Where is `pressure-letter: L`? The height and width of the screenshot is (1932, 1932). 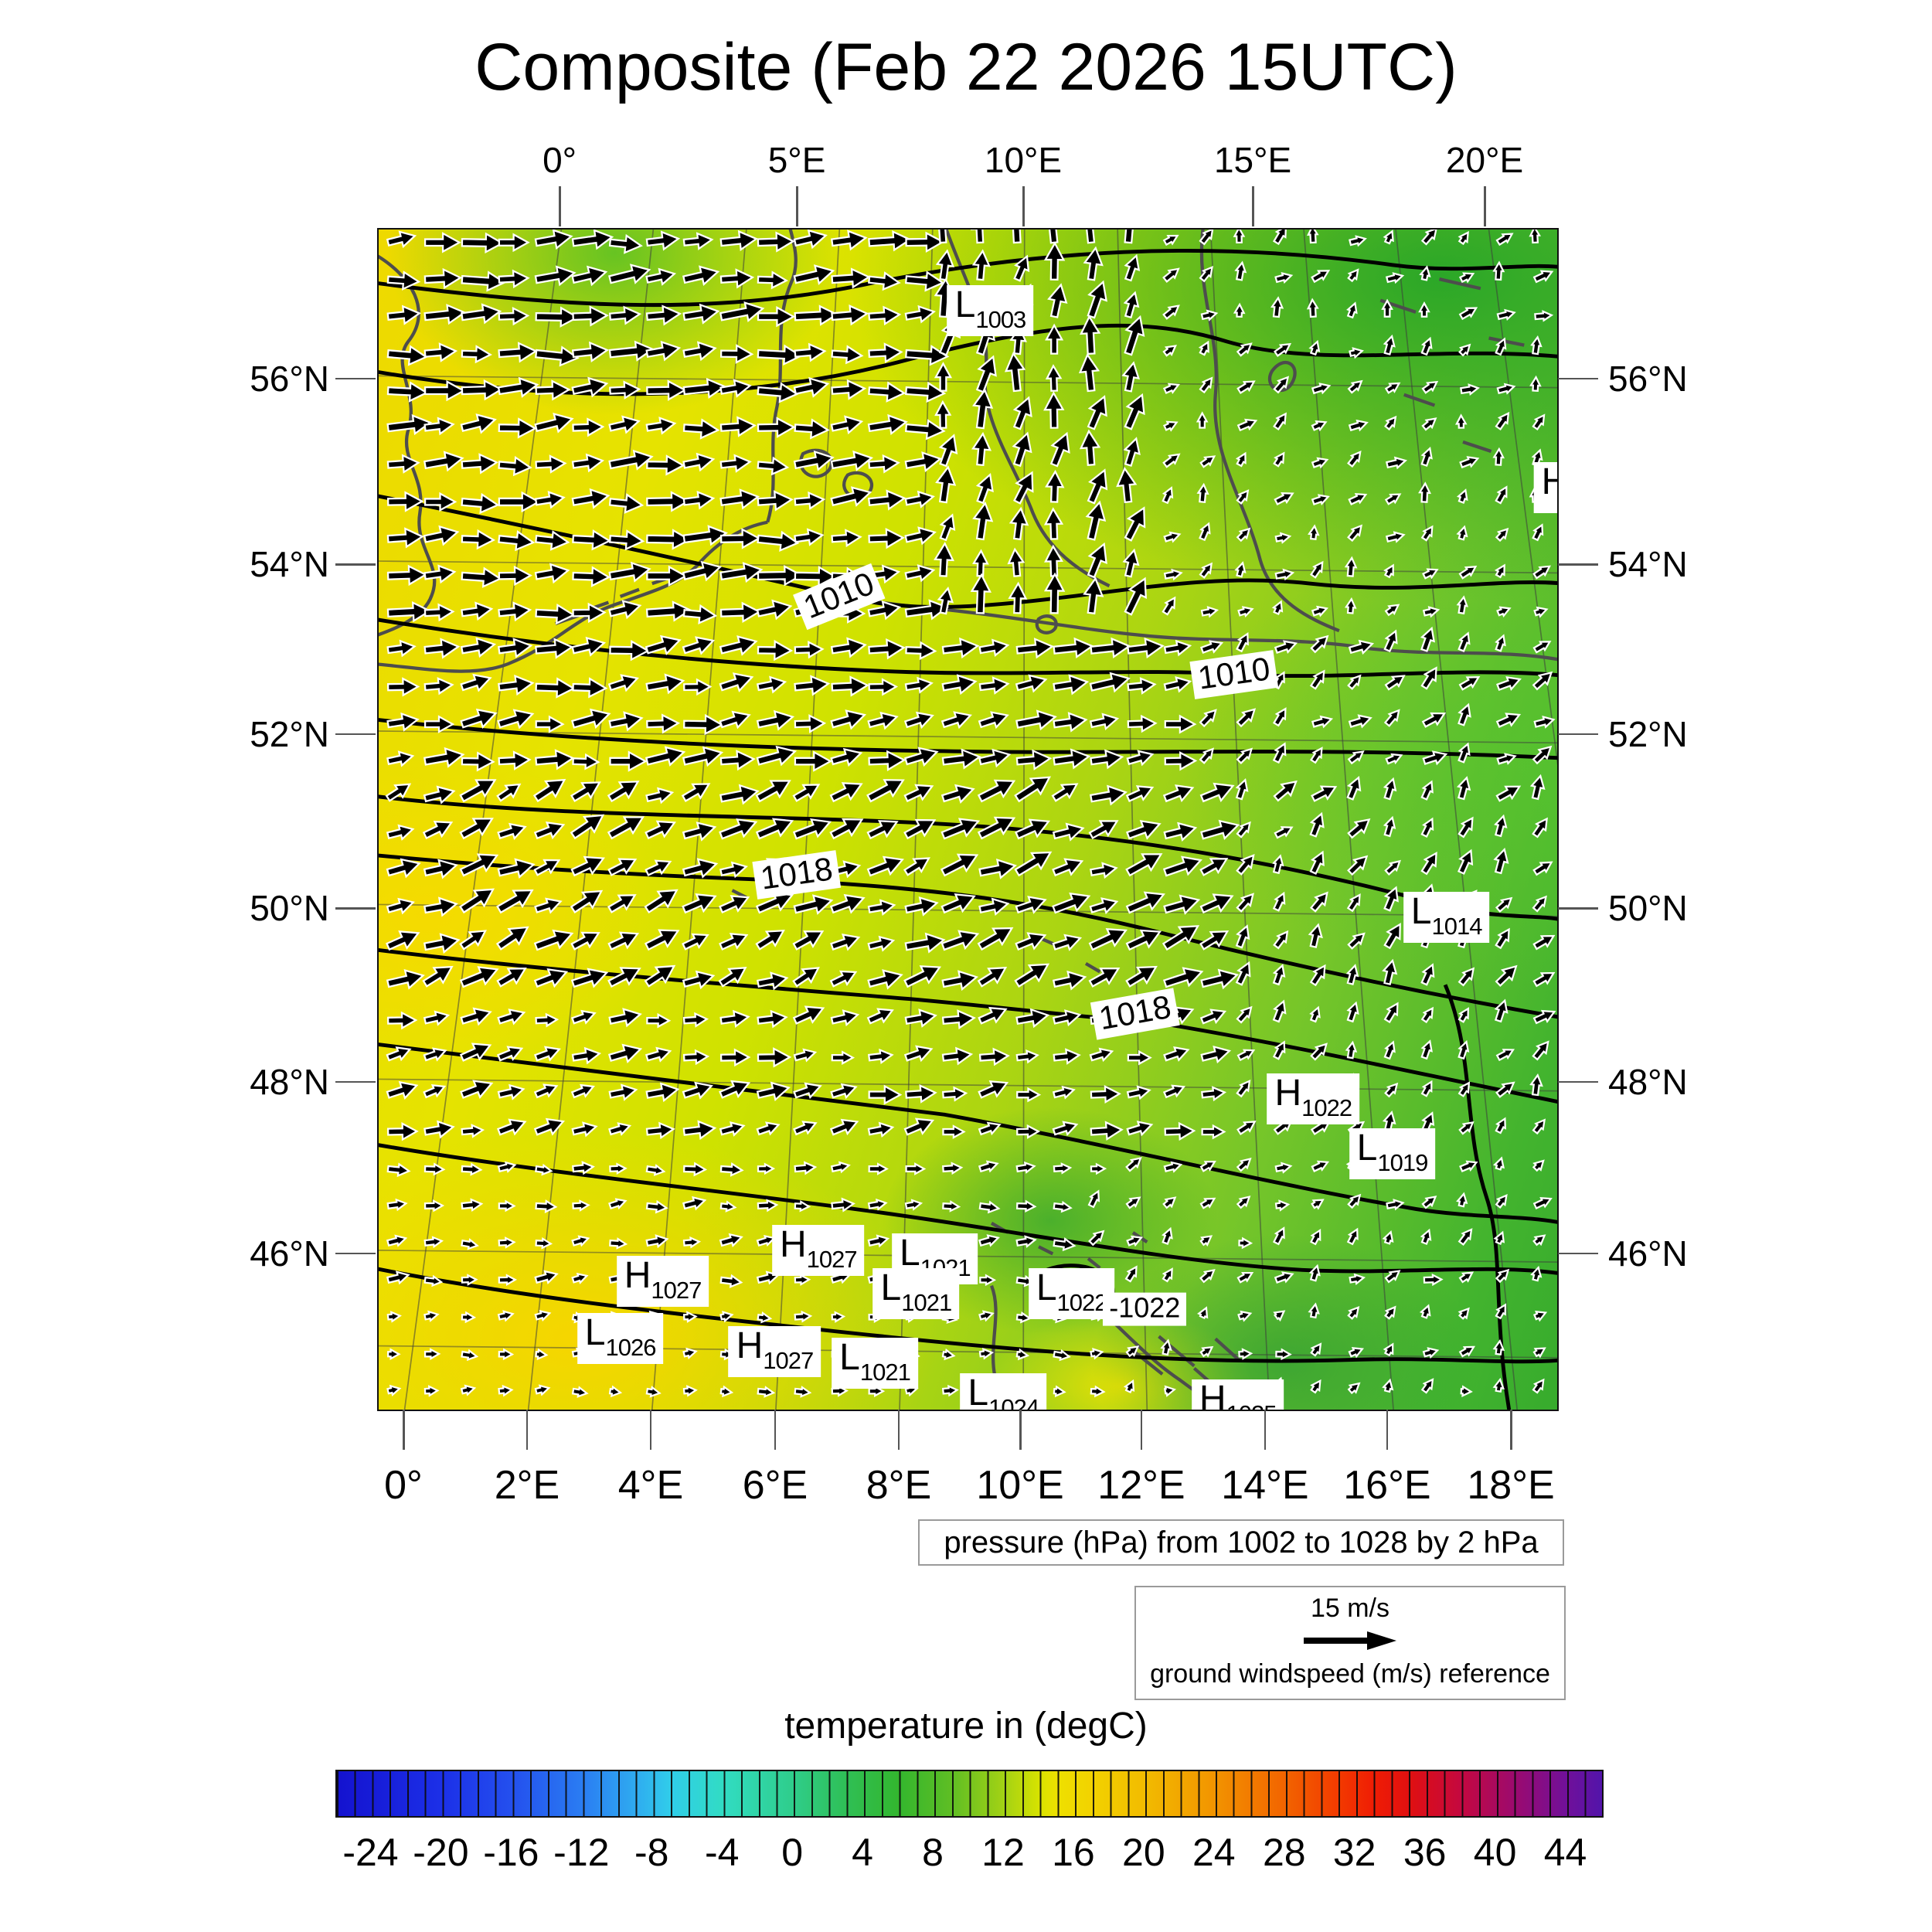 pressure-letter: L is located at coordinates (965, 305).